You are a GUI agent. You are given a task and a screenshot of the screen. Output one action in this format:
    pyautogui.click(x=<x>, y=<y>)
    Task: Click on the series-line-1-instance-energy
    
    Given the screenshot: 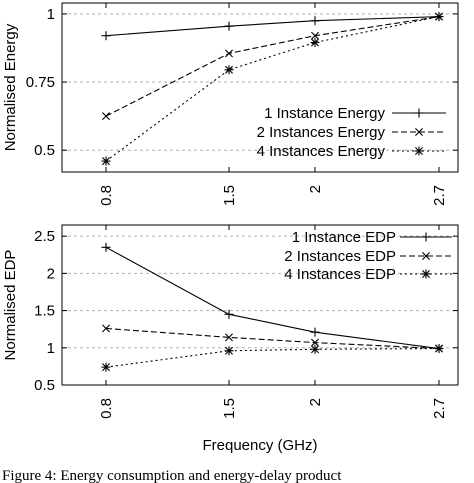 What is the action you would take?
    pyautogui.click(x=272, y=26)
    